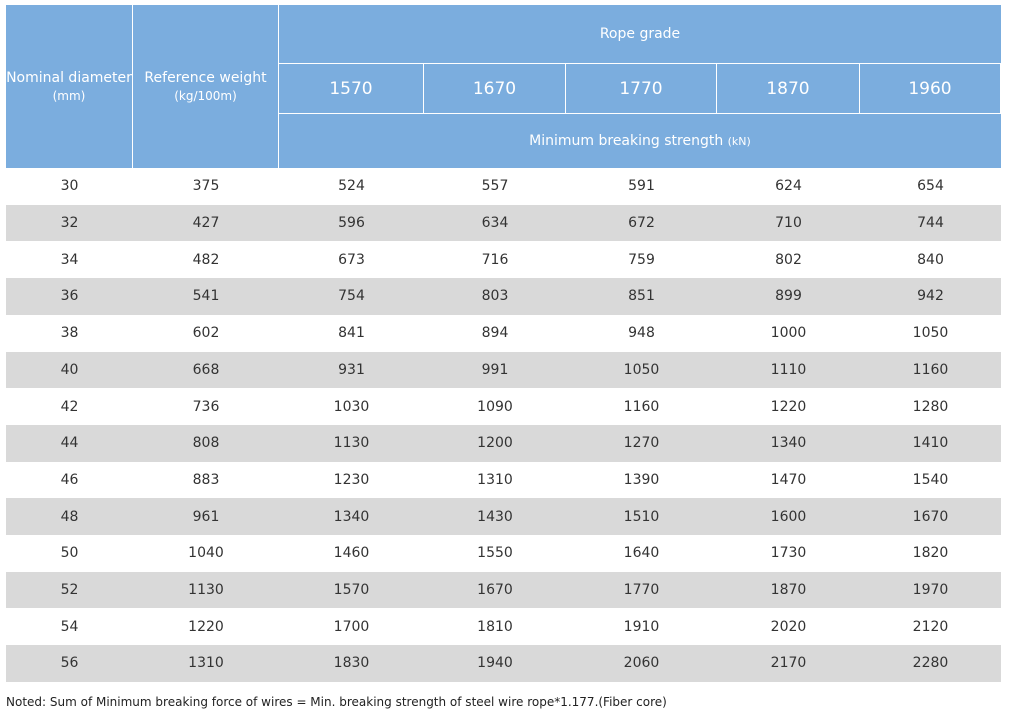 Image resolution: width=1024 pixels, height=723 pixels. Describe the element at coordinates (641, 296) in the screenshot. I see `table-cell: 851` at that location.